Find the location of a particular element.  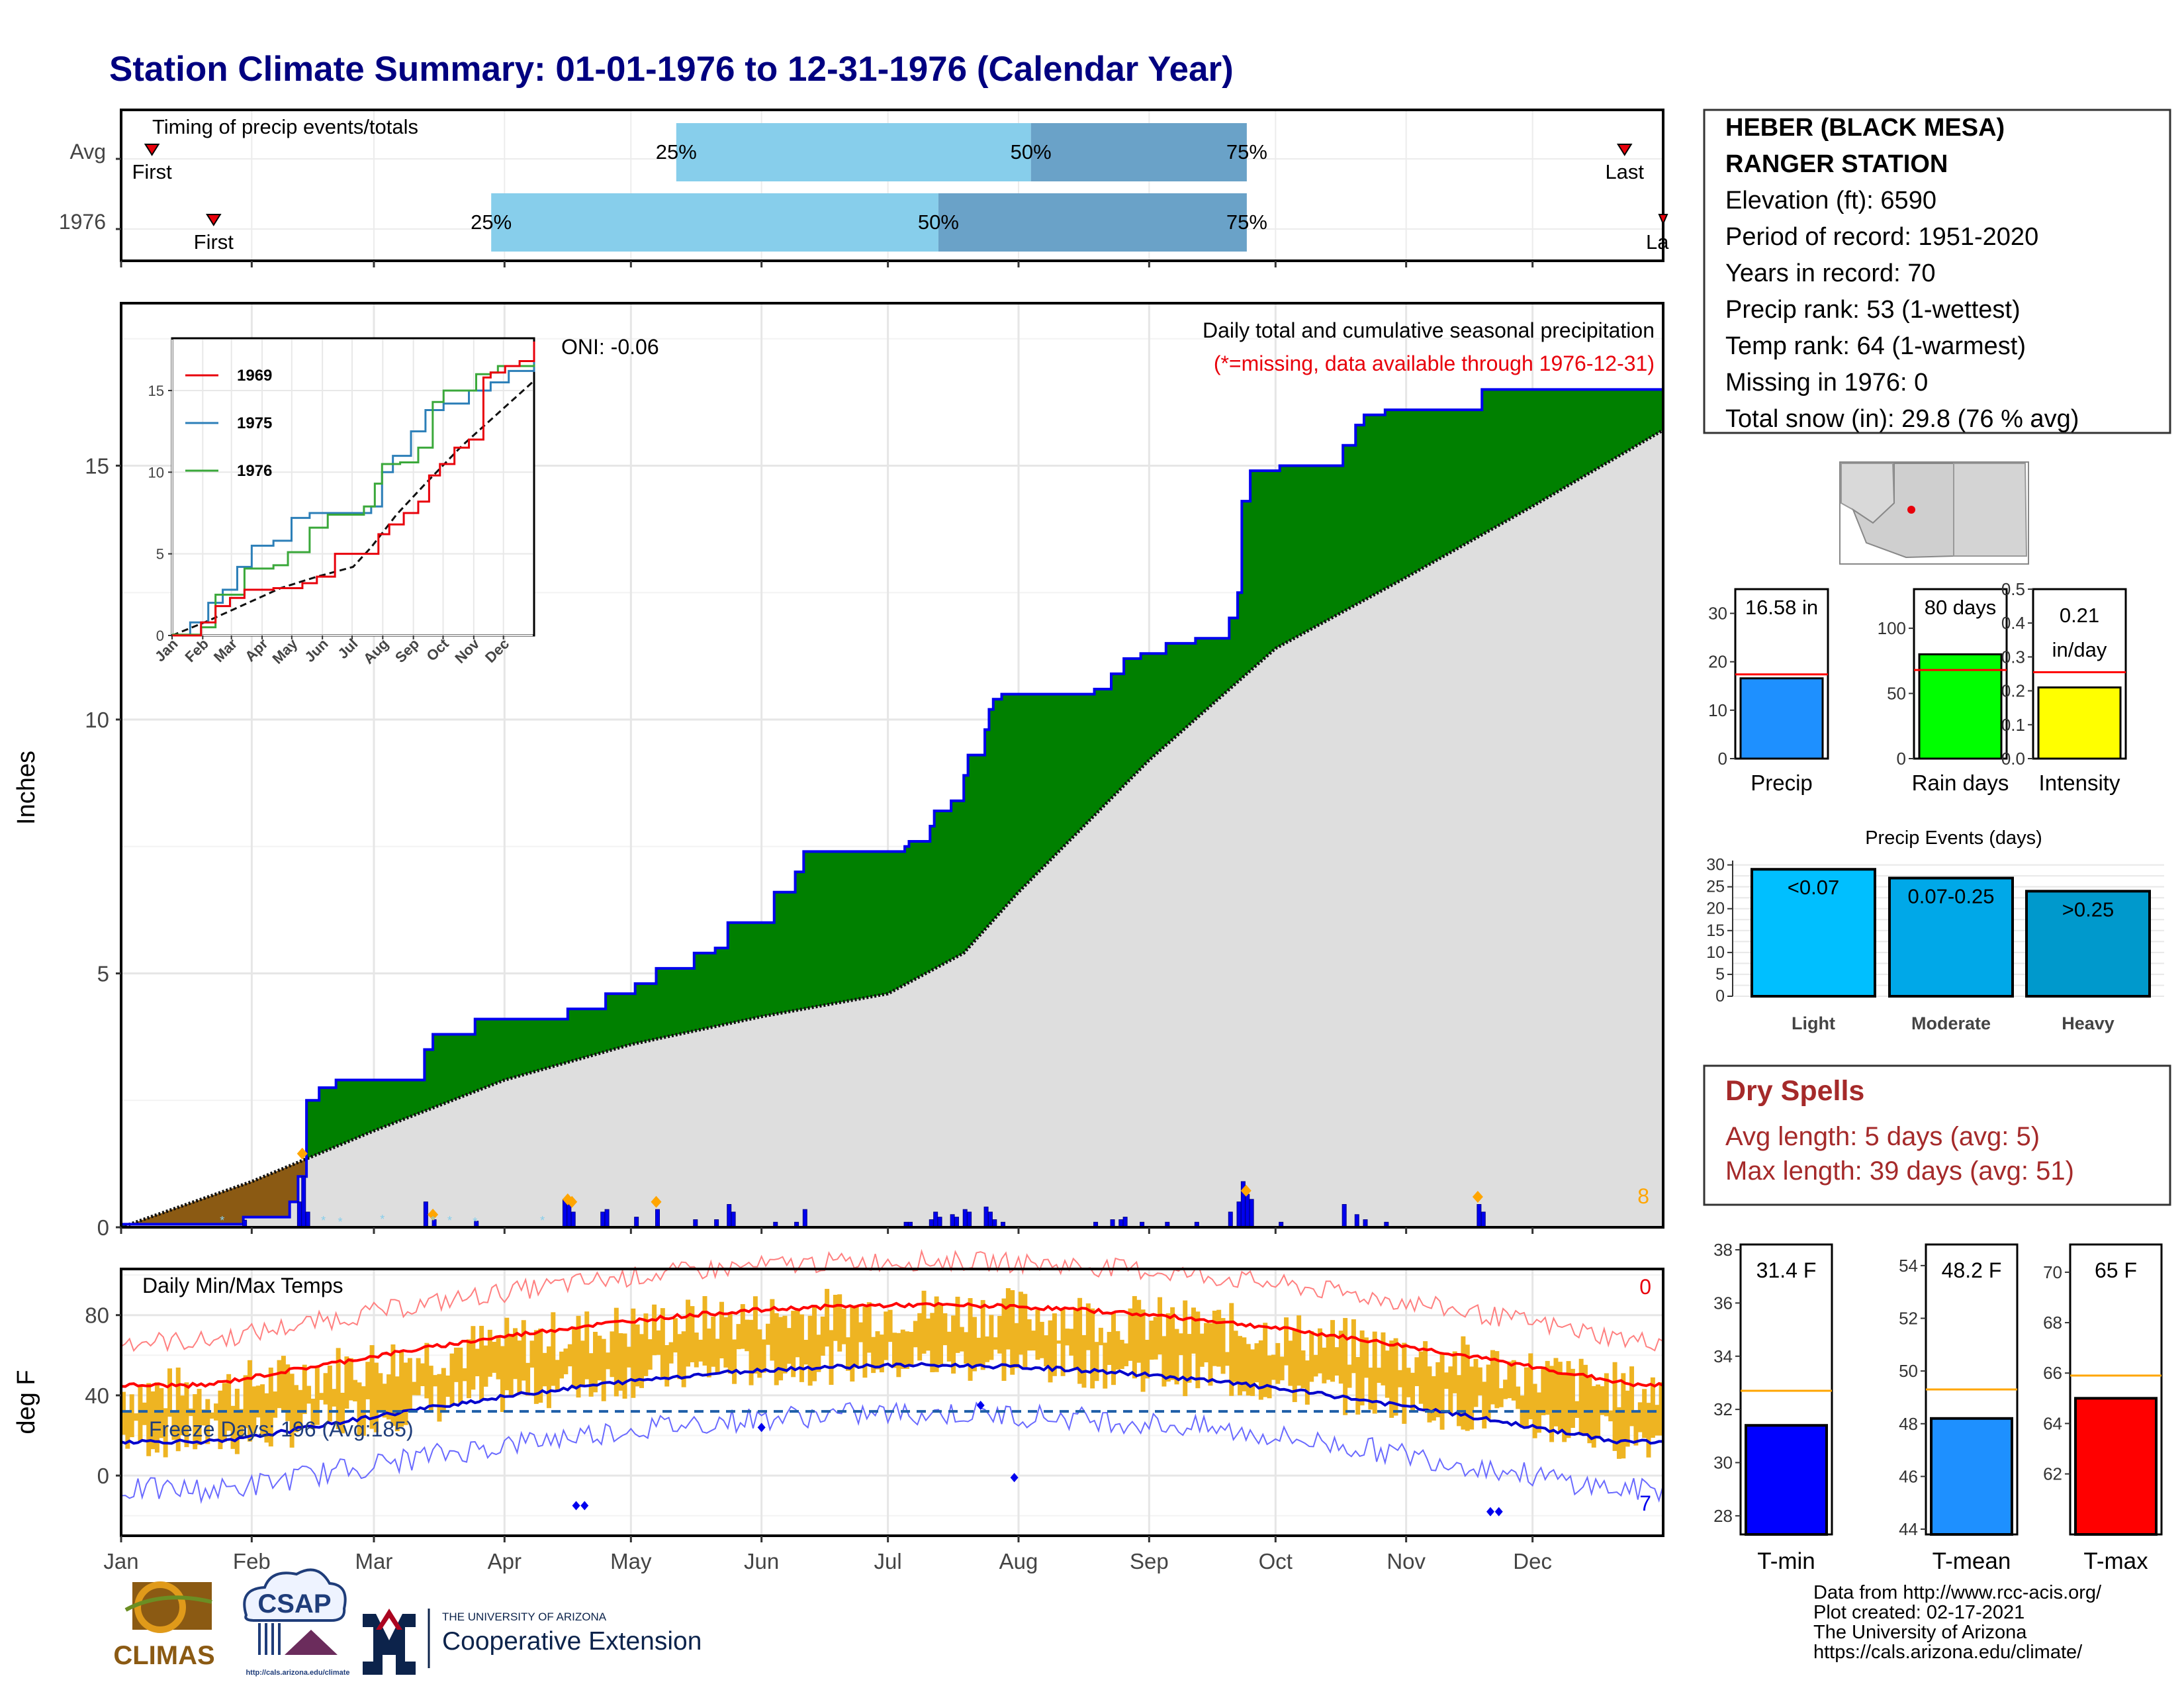

temp-stat-label: T-min is located at coordinates (1786, 1561).